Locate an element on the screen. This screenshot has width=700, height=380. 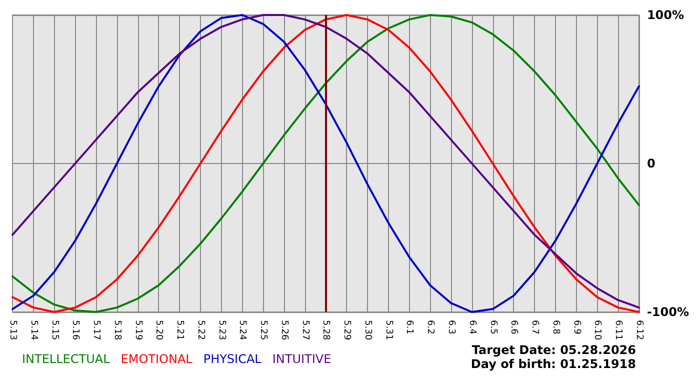
text: INTELLECTUAL is located at coordinates (66, 359).